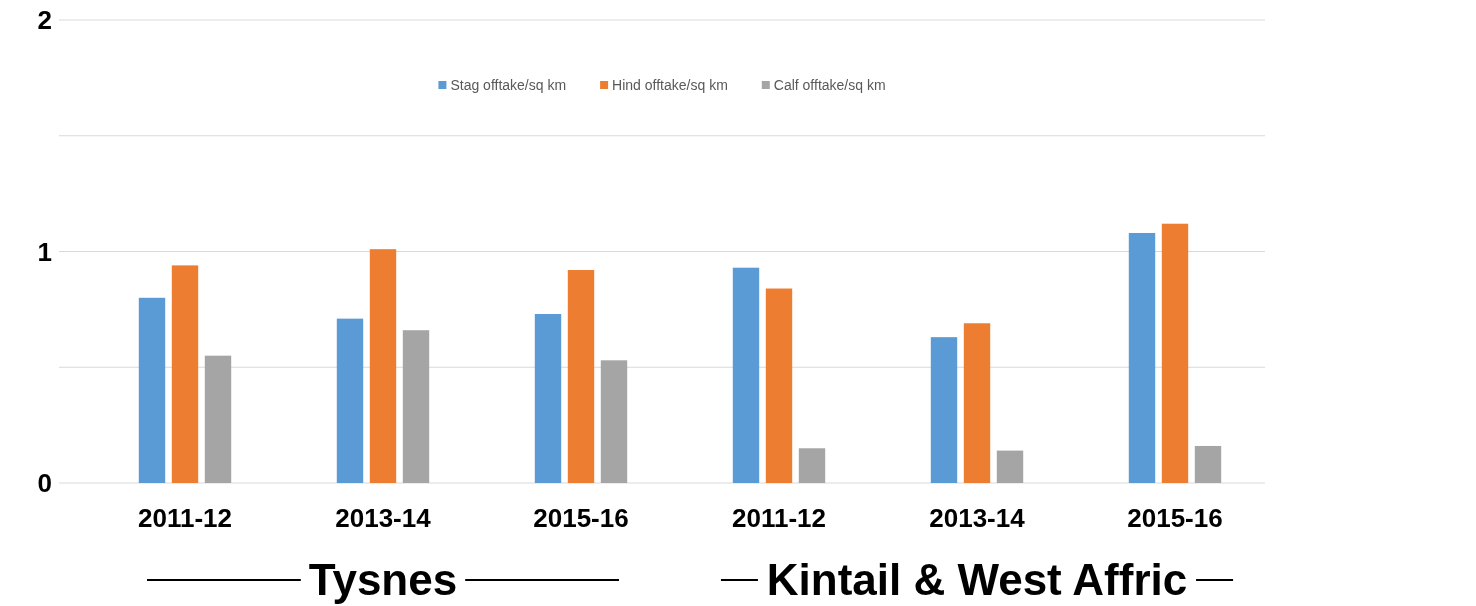 This screenshot has width=1476, height=606. What do you see at coordinates (44, 483) in the screenshot?
I see `y-tick-label: 0` at bounding box center [44, 483].